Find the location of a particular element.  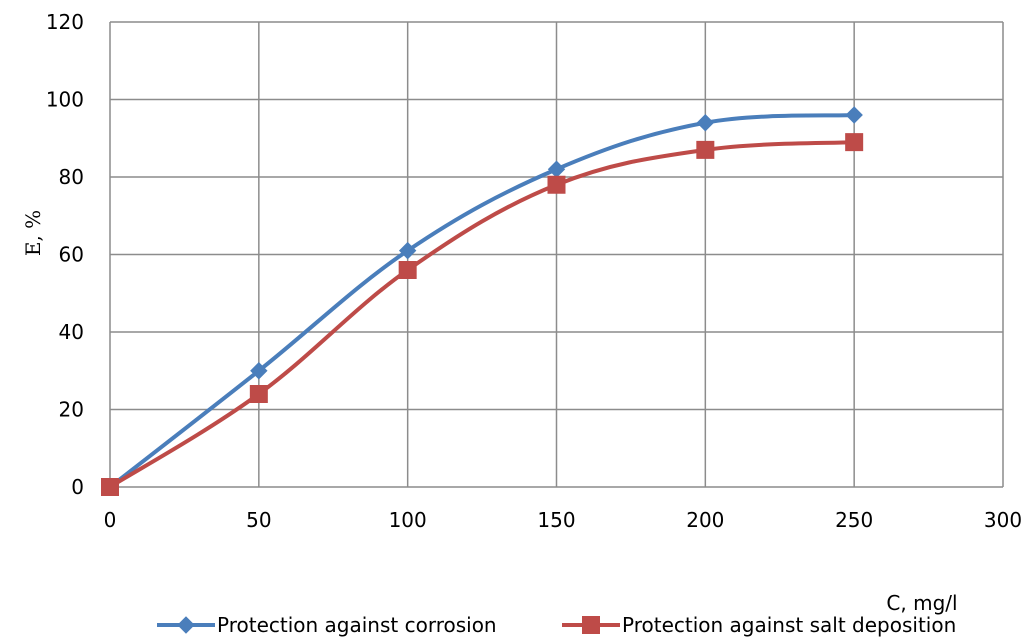

legend-item-1: Protection against corrosion is located at coordinates (327, 625).